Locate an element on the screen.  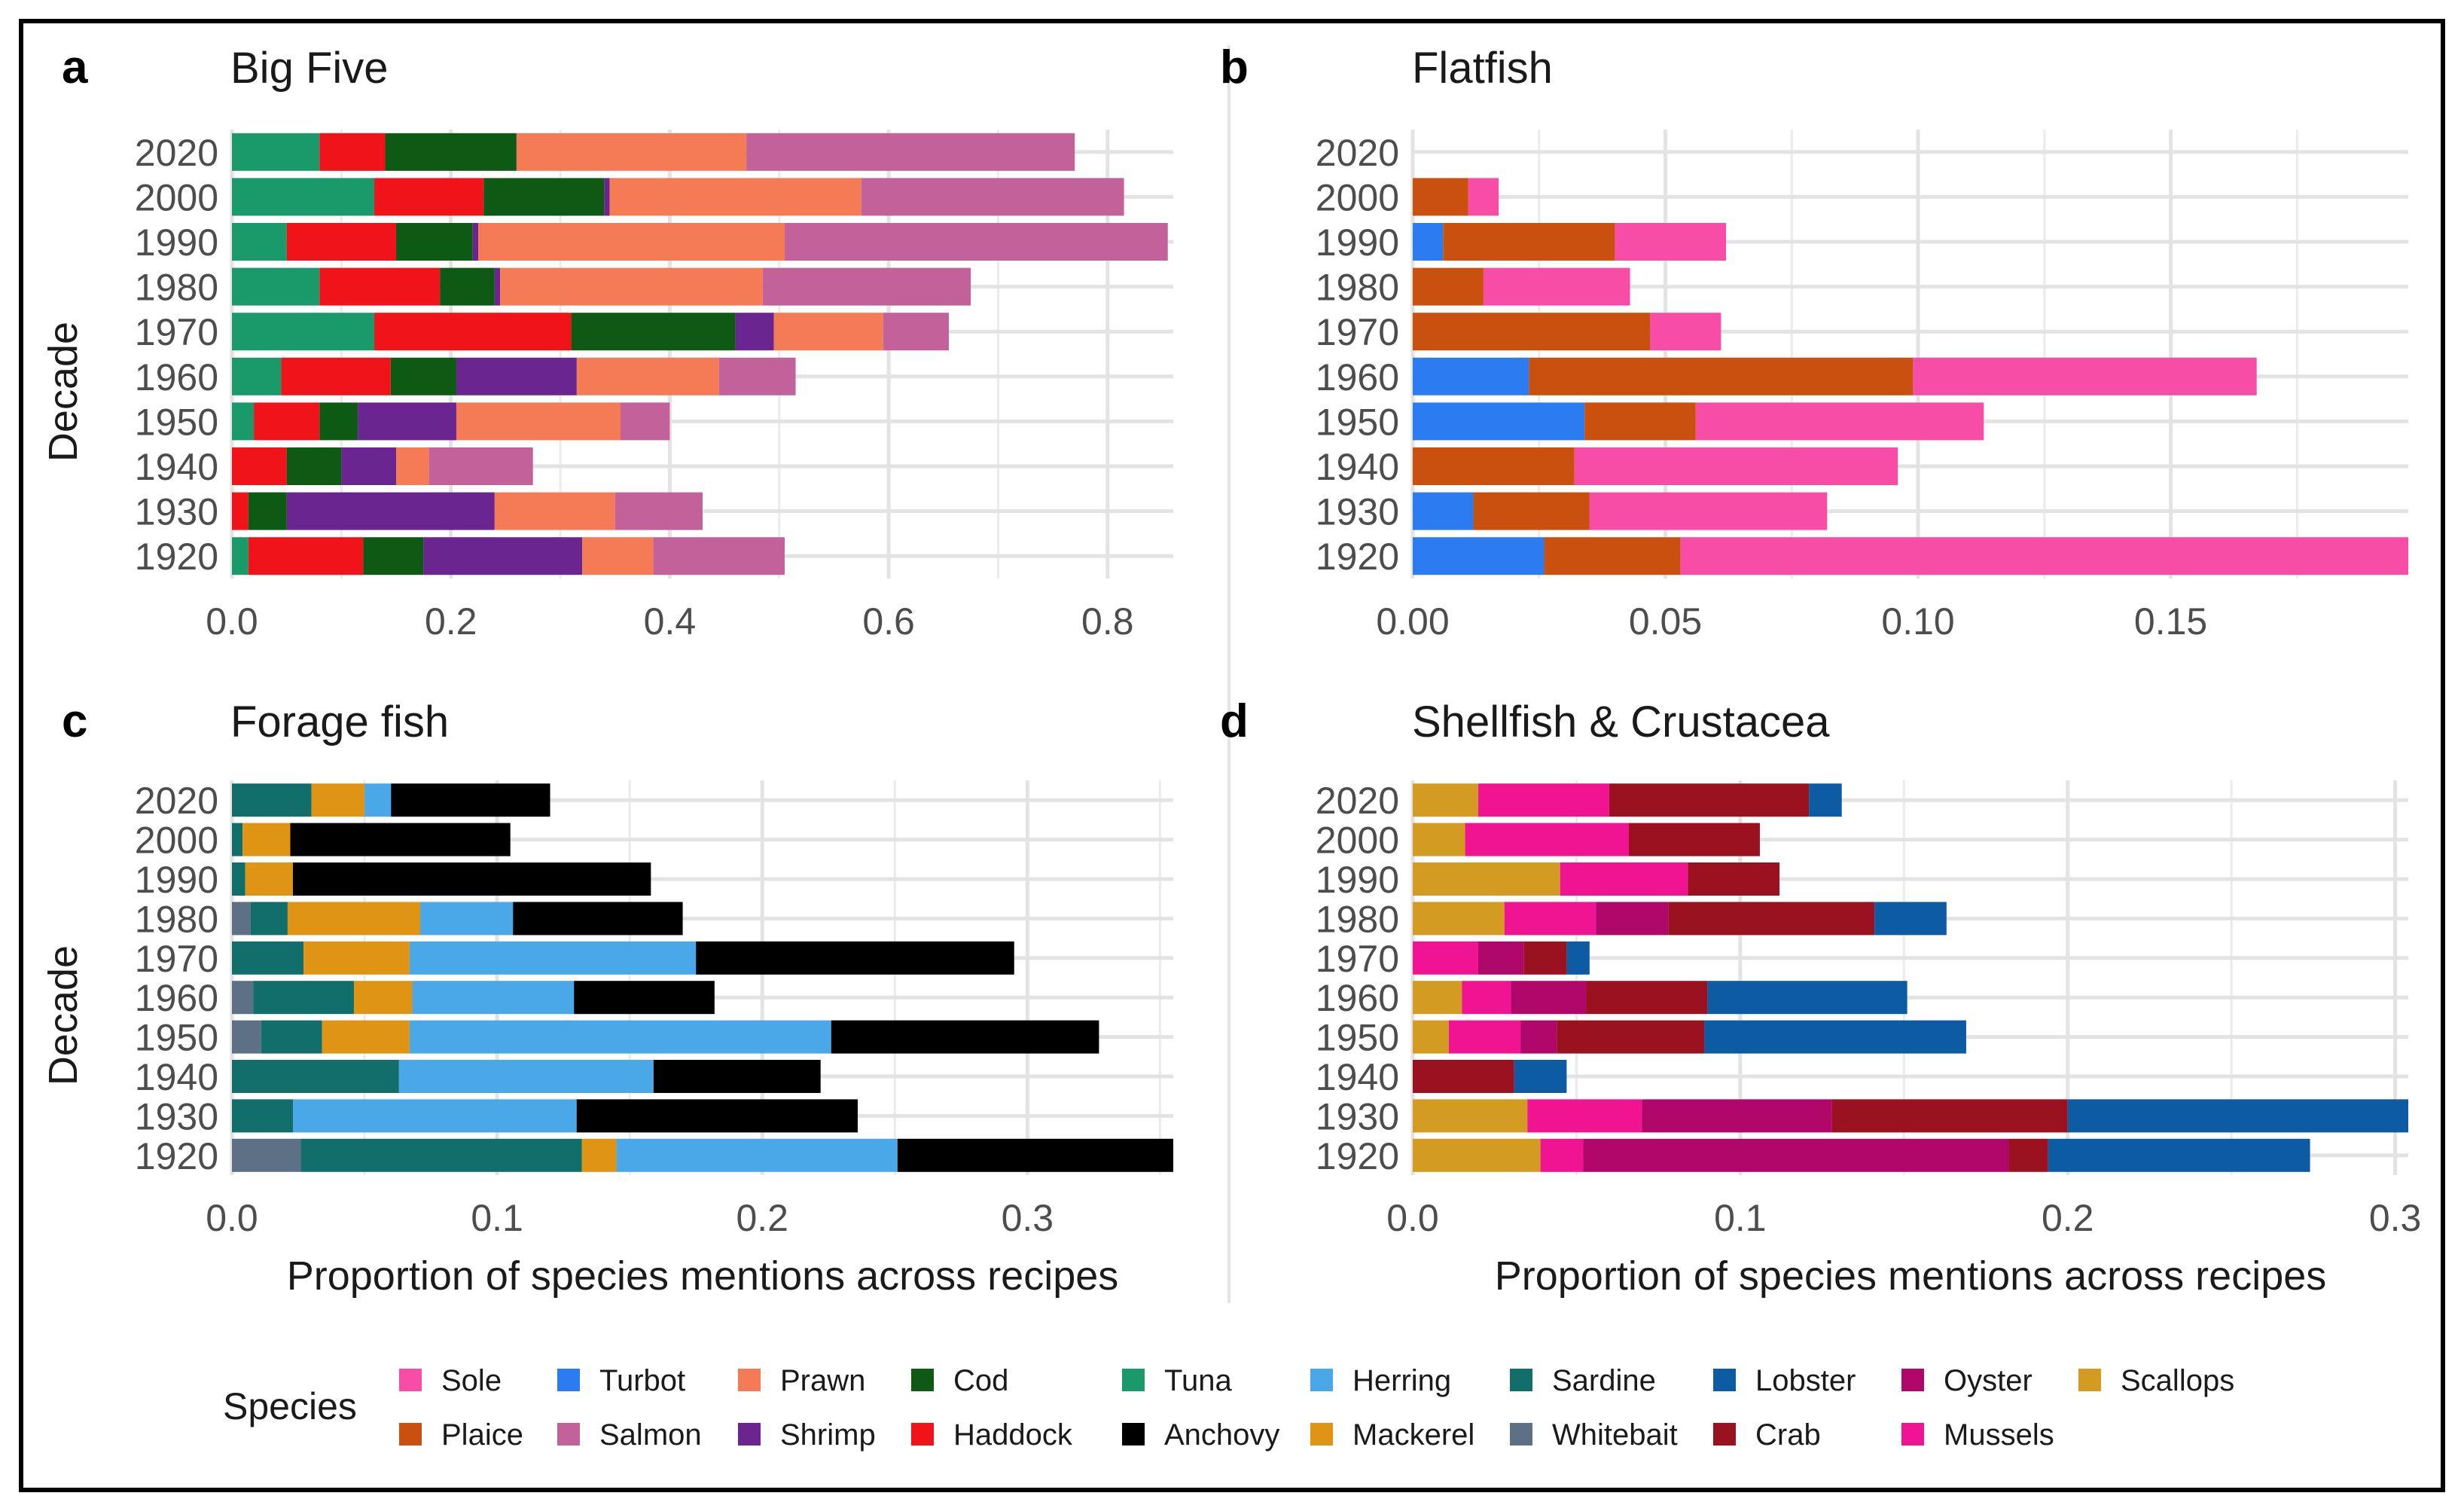
legend-item-turbot: Turbot is located at coordinates (621, 1380).